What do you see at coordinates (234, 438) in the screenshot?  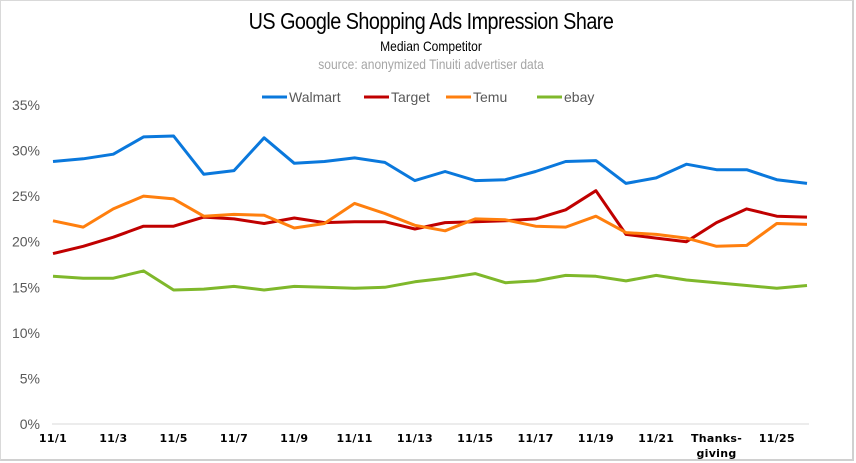 I see `x-tick-label: 11/7` at bounding box center [234, 438].